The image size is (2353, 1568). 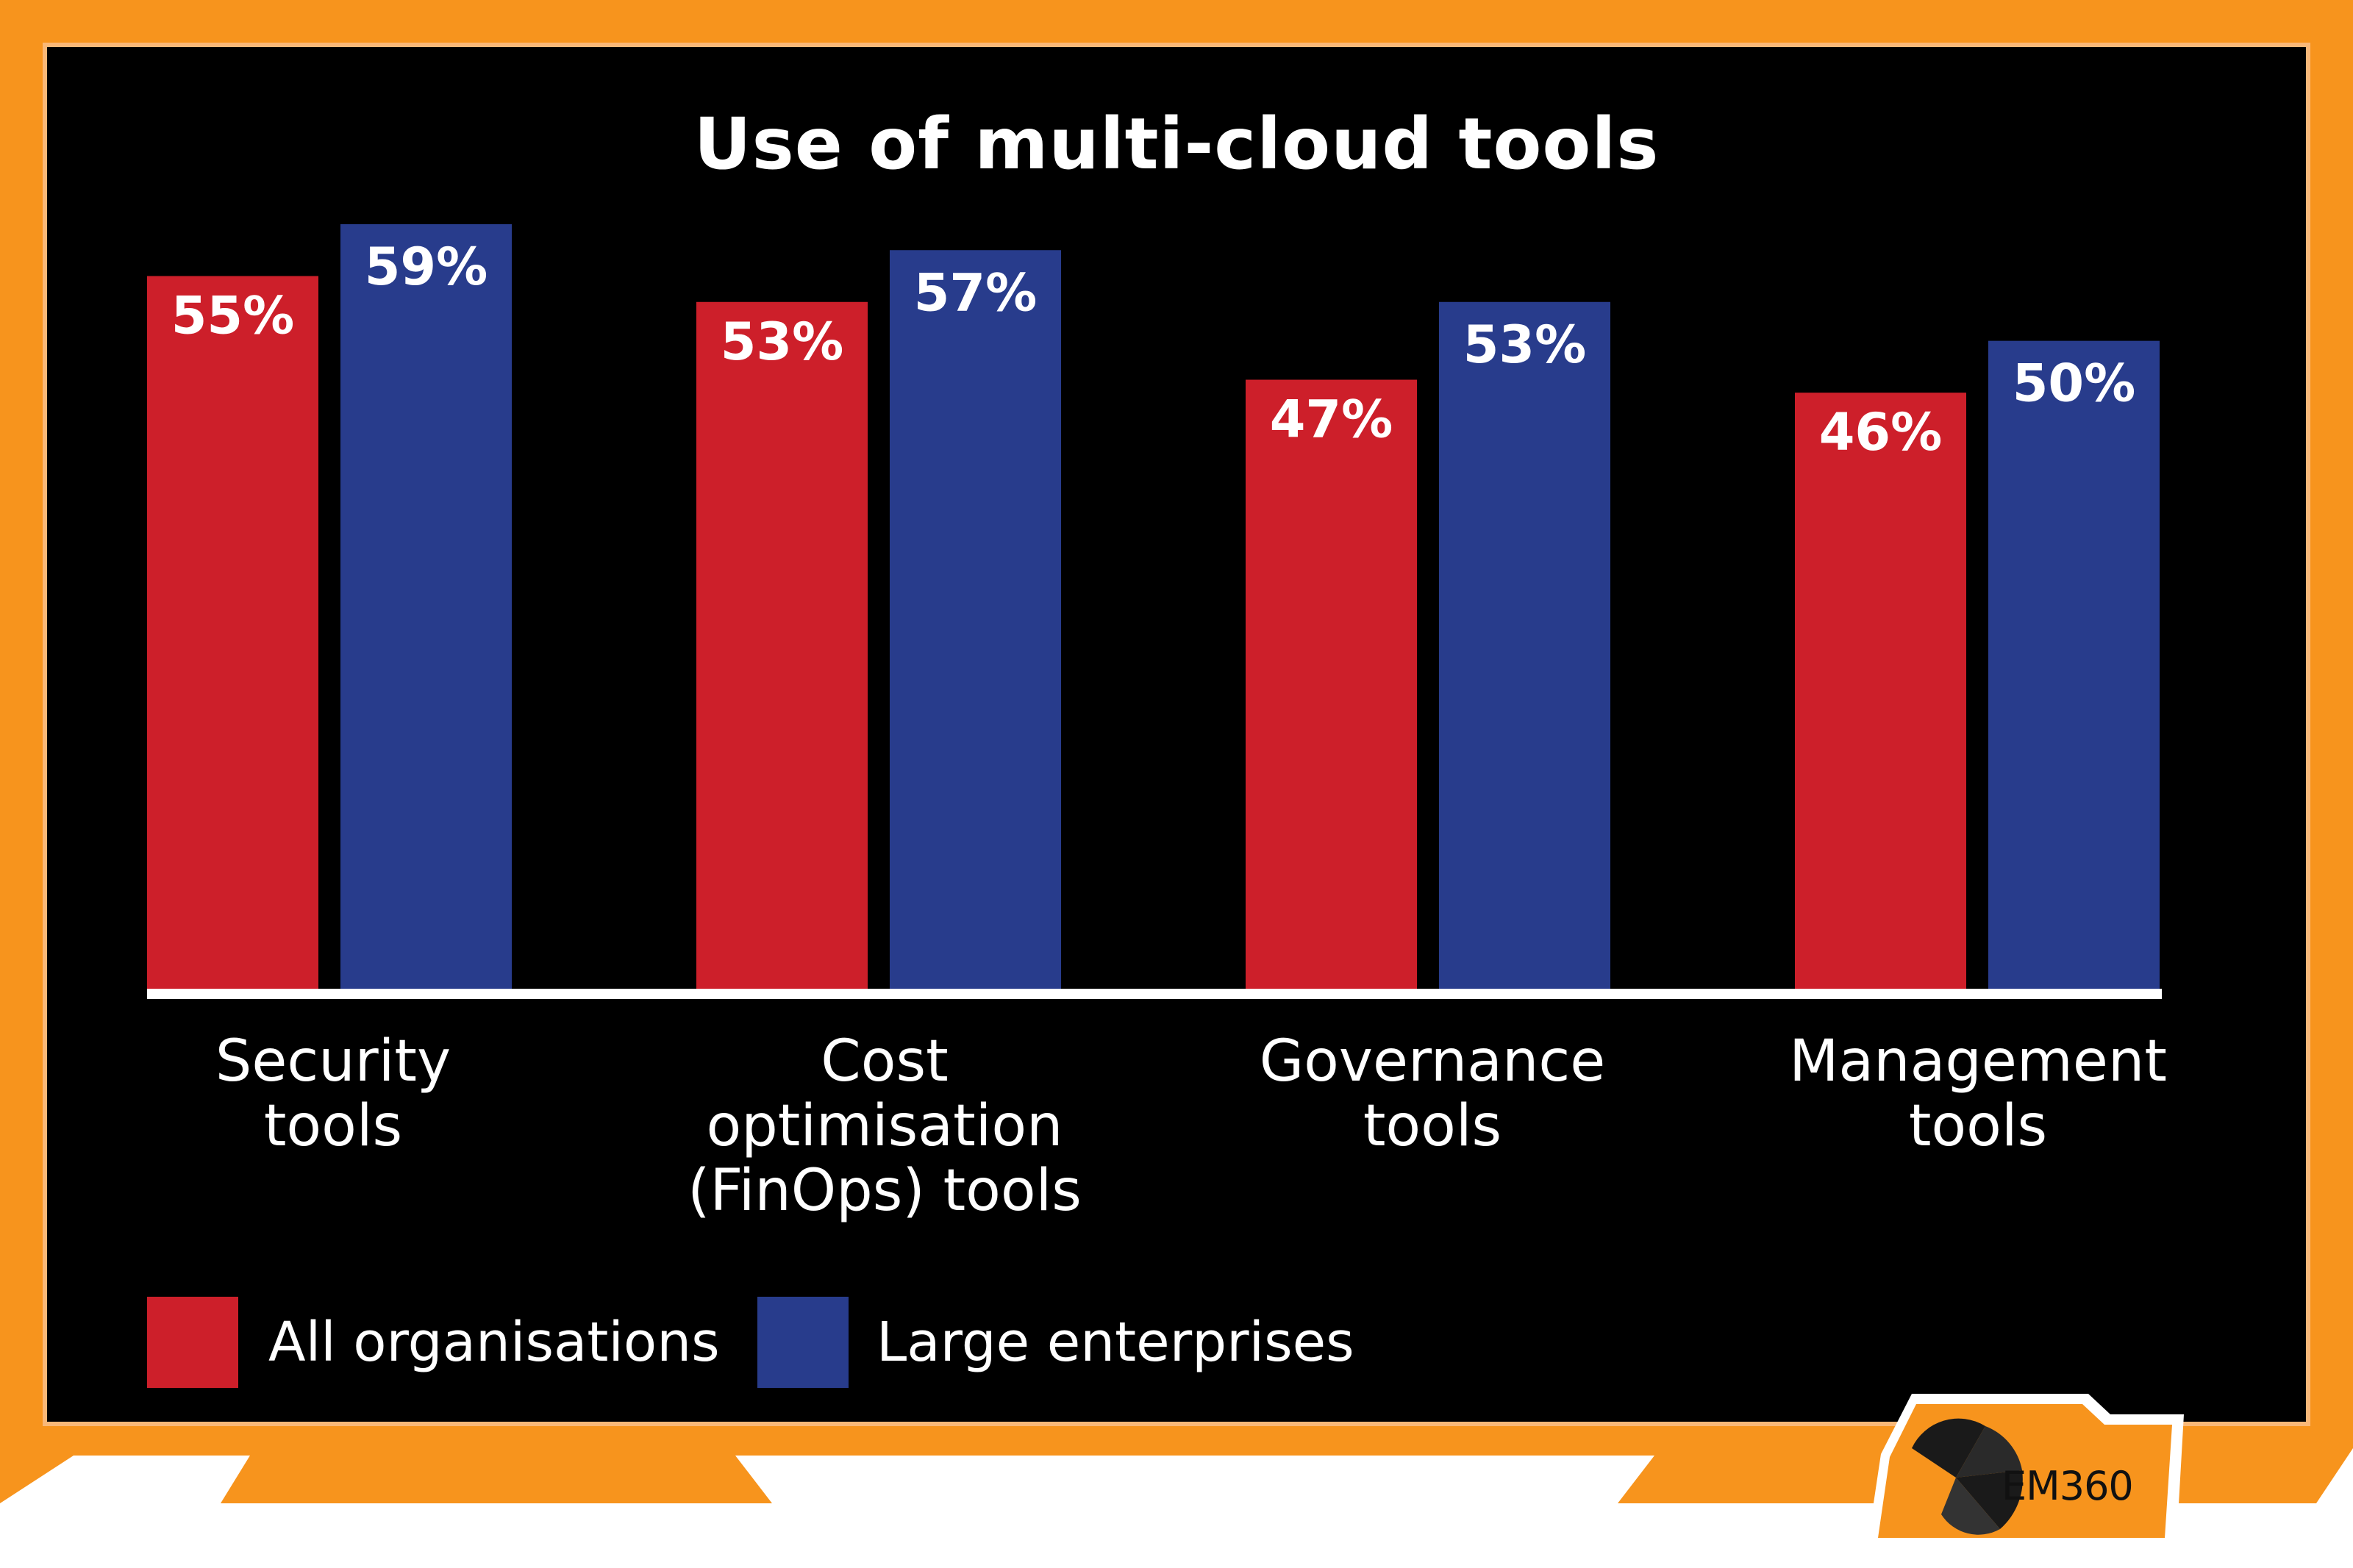 What do you see at coordinates (885, 1126) in the screenshot?
I see `category-label: Cost optimisation (FinOps) tools` at bounding box center [885, 1126].